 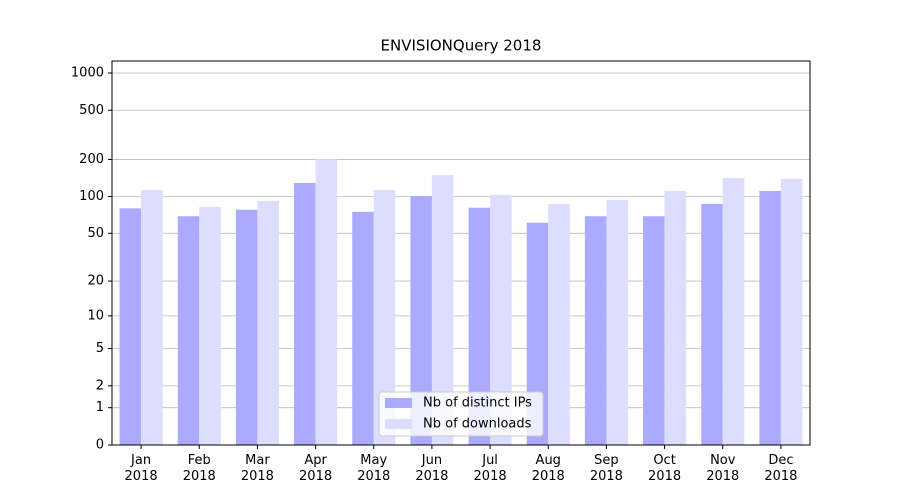 I want to click on legend-label: Nb of distinct IPs, so click(x=477, y=403).